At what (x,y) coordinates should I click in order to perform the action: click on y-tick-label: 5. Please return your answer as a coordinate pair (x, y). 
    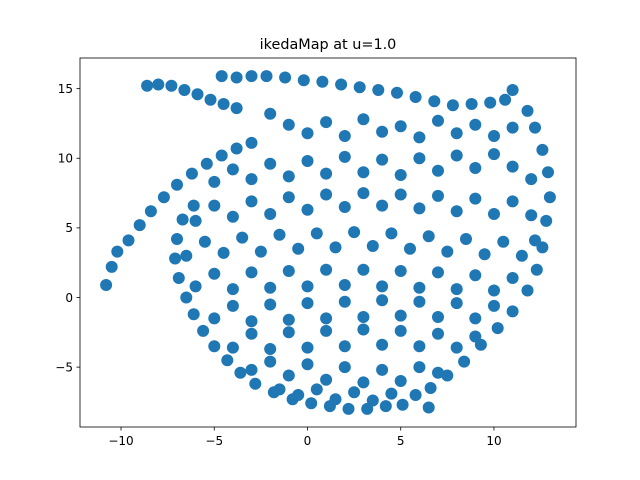
    Looking at the image, I should click on (69, 228).